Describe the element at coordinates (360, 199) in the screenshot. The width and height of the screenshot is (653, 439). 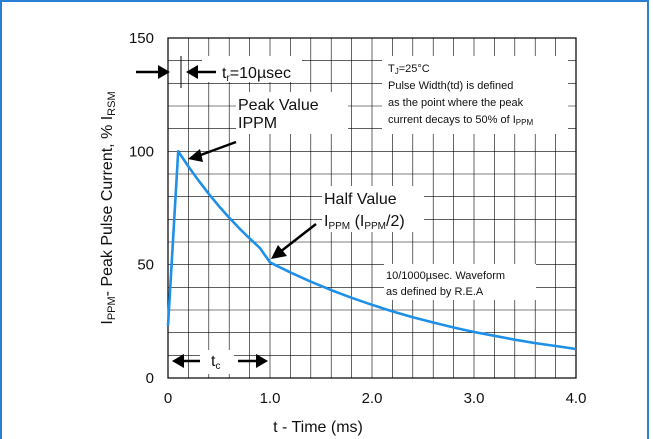
I see `half-label-line1: Half Value` at that location.